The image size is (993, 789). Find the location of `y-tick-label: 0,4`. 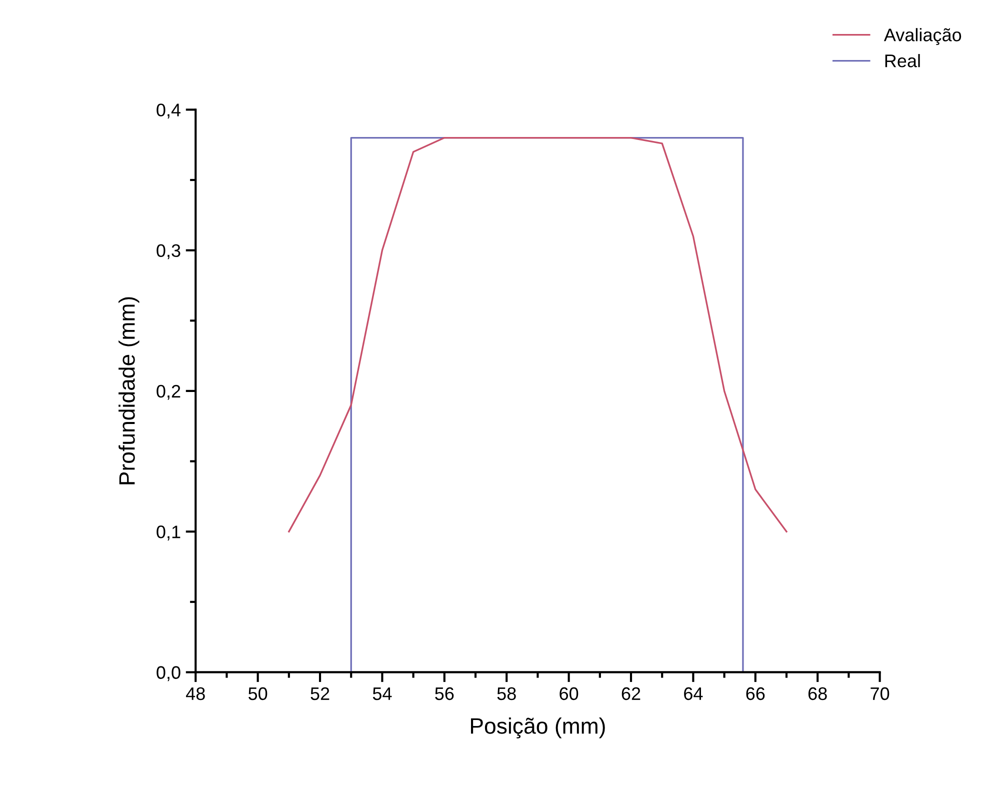

y-tick-label: 0,4 is located at coordinates (168, 111).